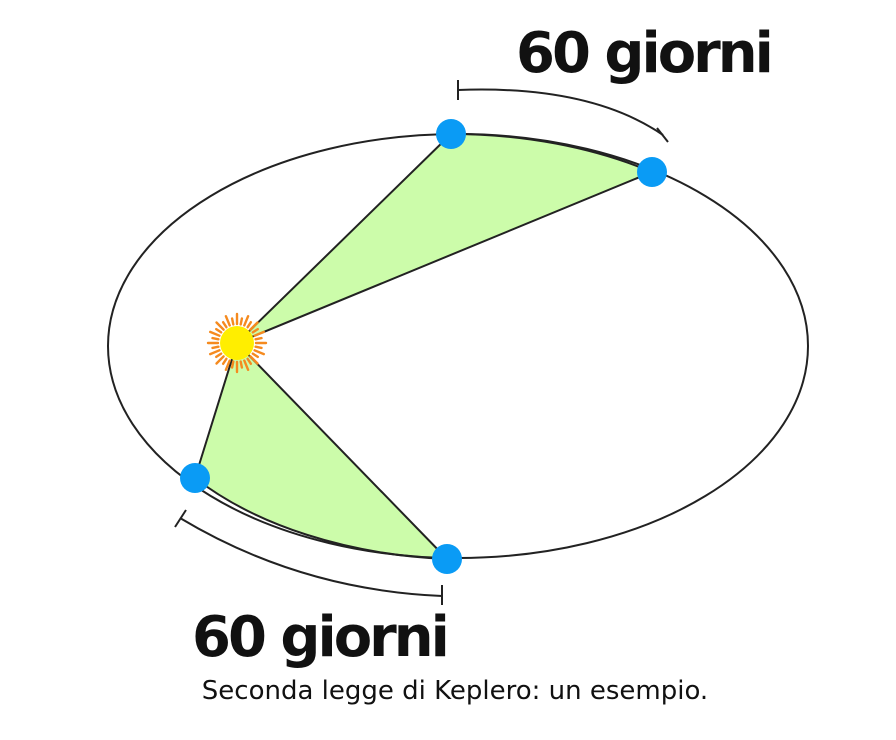 This screenshot has height=740, width=896. What do you see at coordinates (652, 172) in the screenshot?
I see `planet-top-right` at bounding box center [652, 172].